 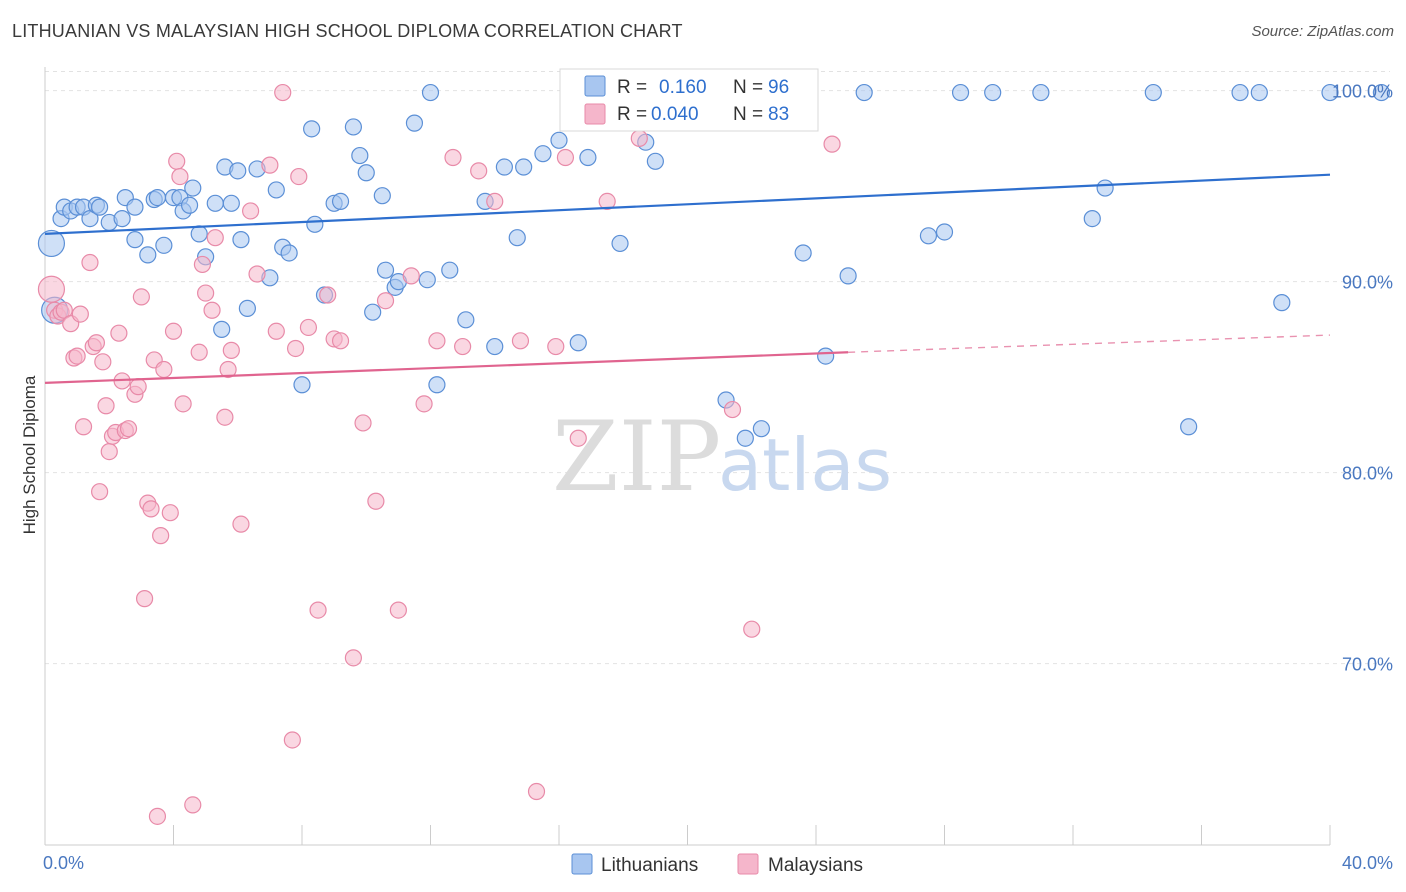 I want to click on x-tick-labels: 0.0% 40.0%, so click(x=718, y=863).